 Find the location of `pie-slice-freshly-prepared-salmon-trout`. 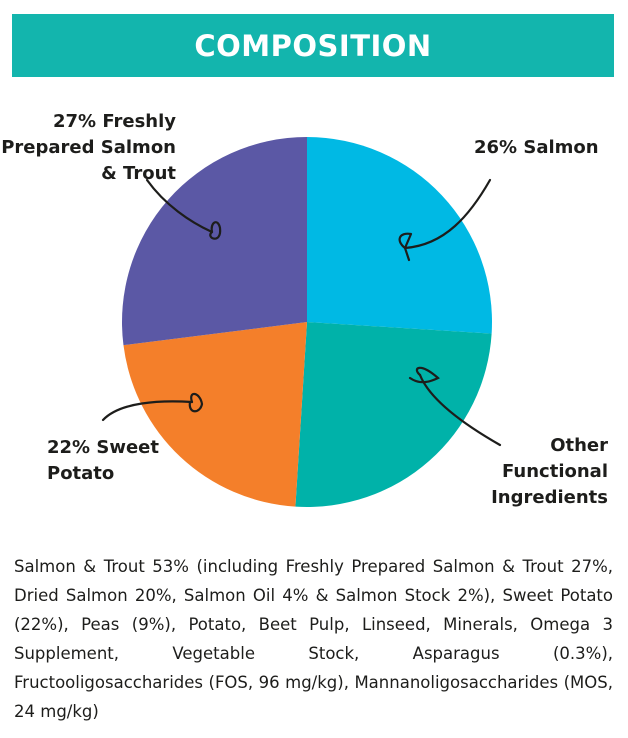

pie-slice-freshly-prepared-salmon-trout is located at coordinates (214, 241).